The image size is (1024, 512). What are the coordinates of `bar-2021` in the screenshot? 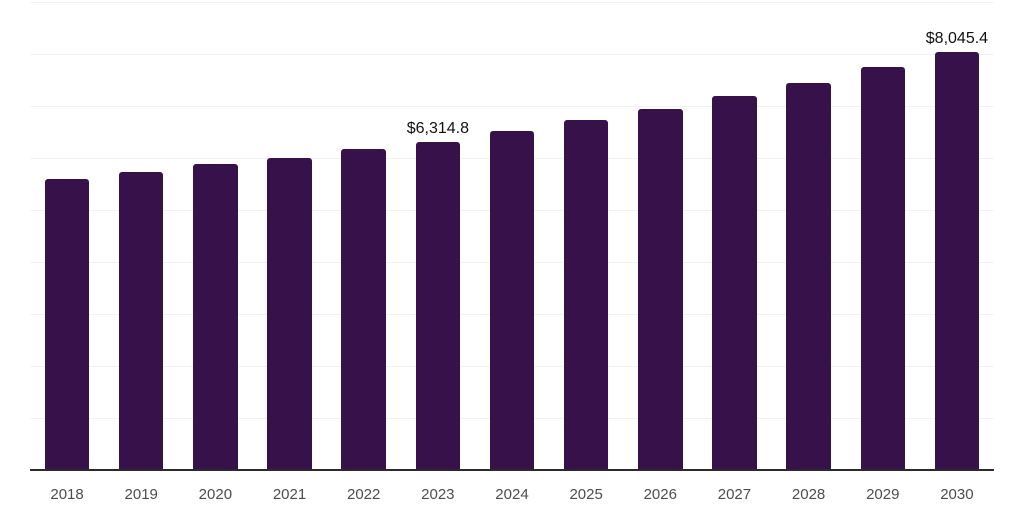 It's located at (289, 314).